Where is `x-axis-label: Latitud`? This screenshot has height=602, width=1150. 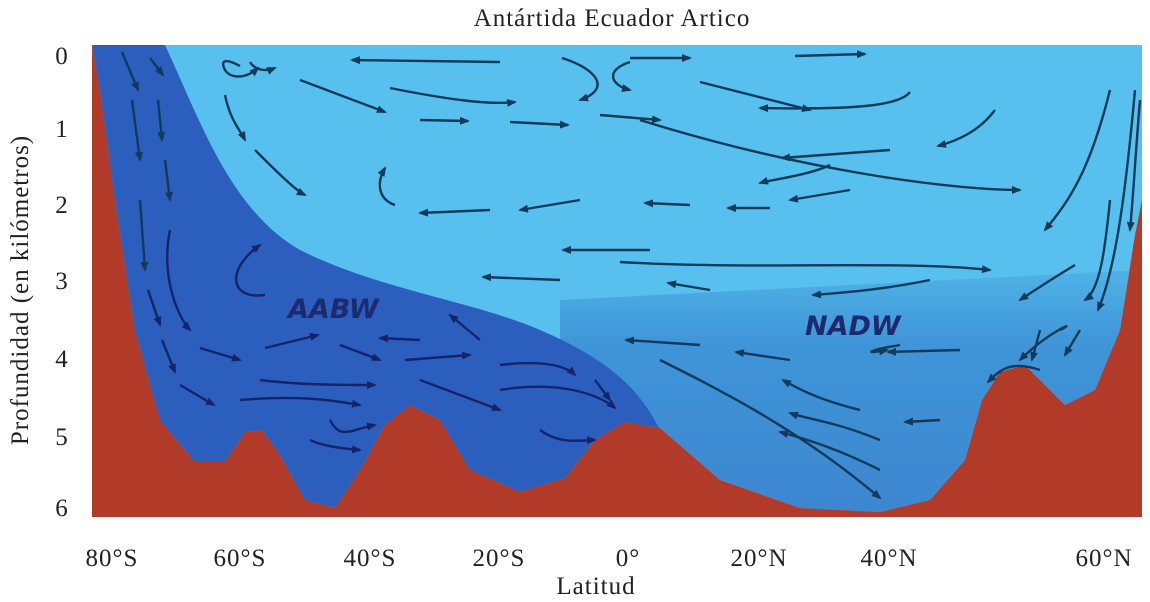
x-axis-label: Latitud is located at coordinates (595, 586).